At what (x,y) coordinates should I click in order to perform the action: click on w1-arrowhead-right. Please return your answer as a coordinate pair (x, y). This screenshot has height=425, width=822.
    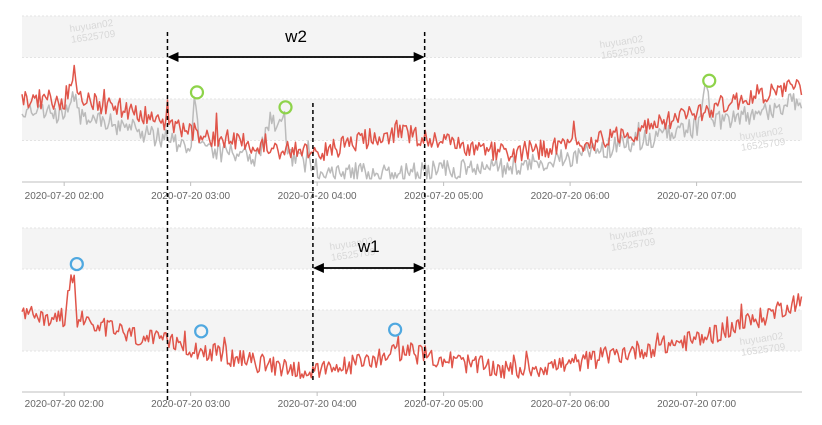
    Looking at the image, I should click on (419, 268).